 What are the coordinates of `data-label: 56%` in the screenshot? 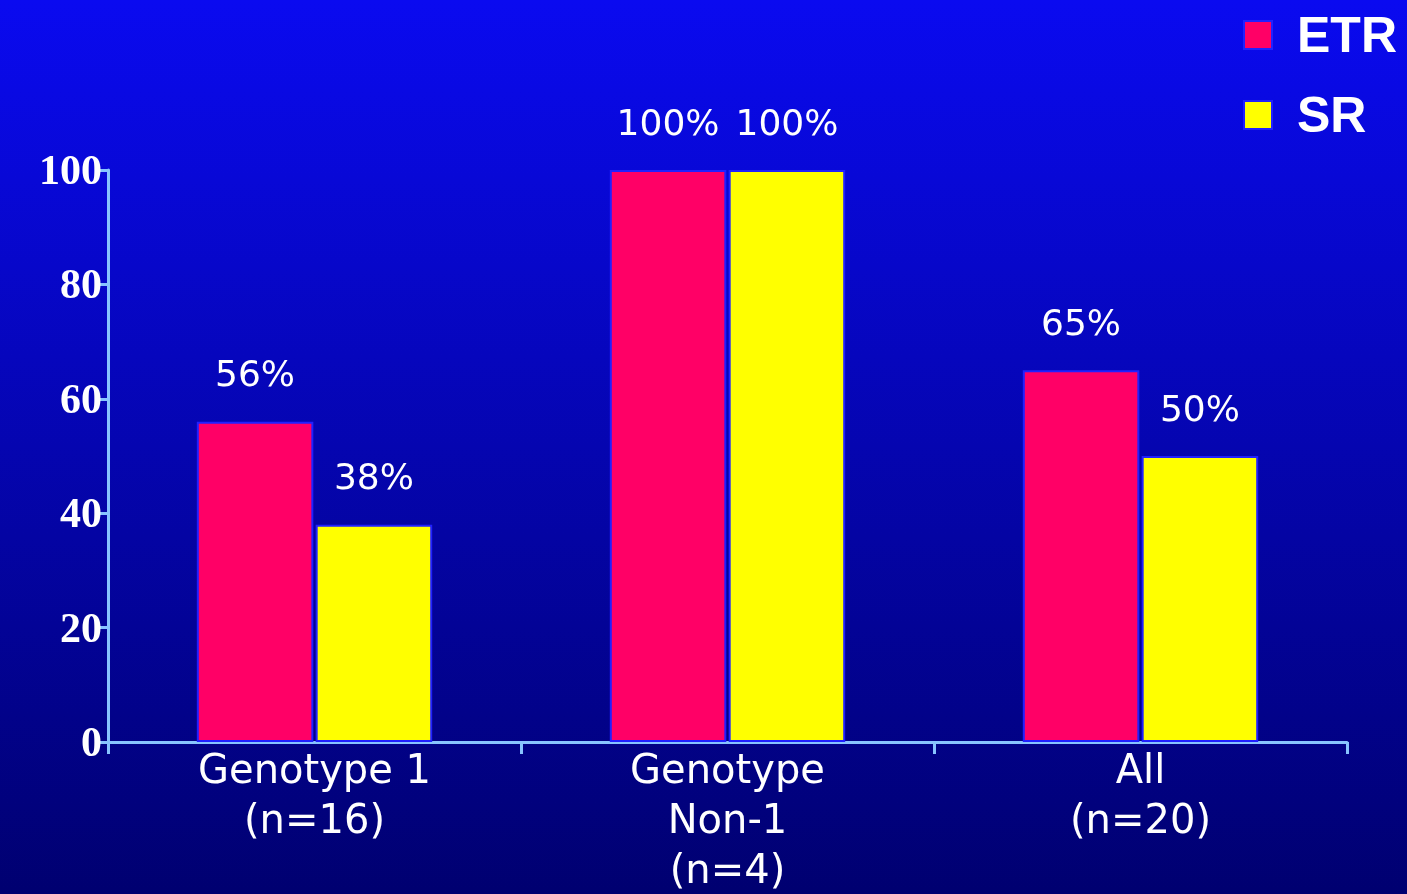 It's located at (255, 374).